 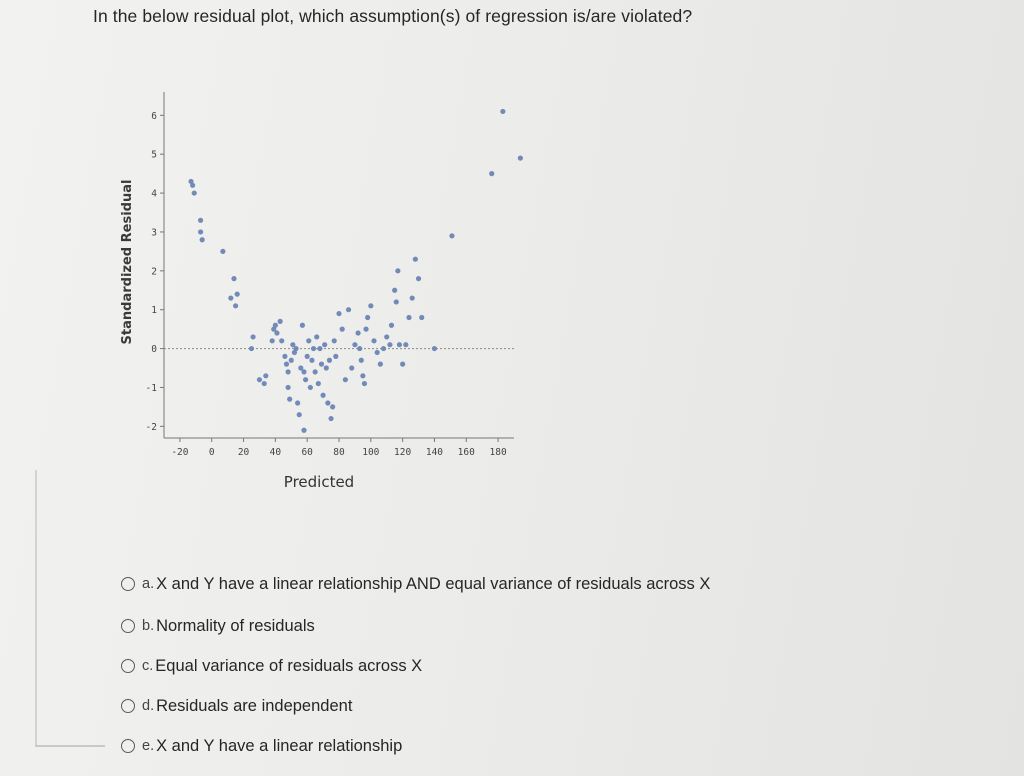 I want to click on option-e: e. X and Y have a linear relationship, so click(x=261, y=746).